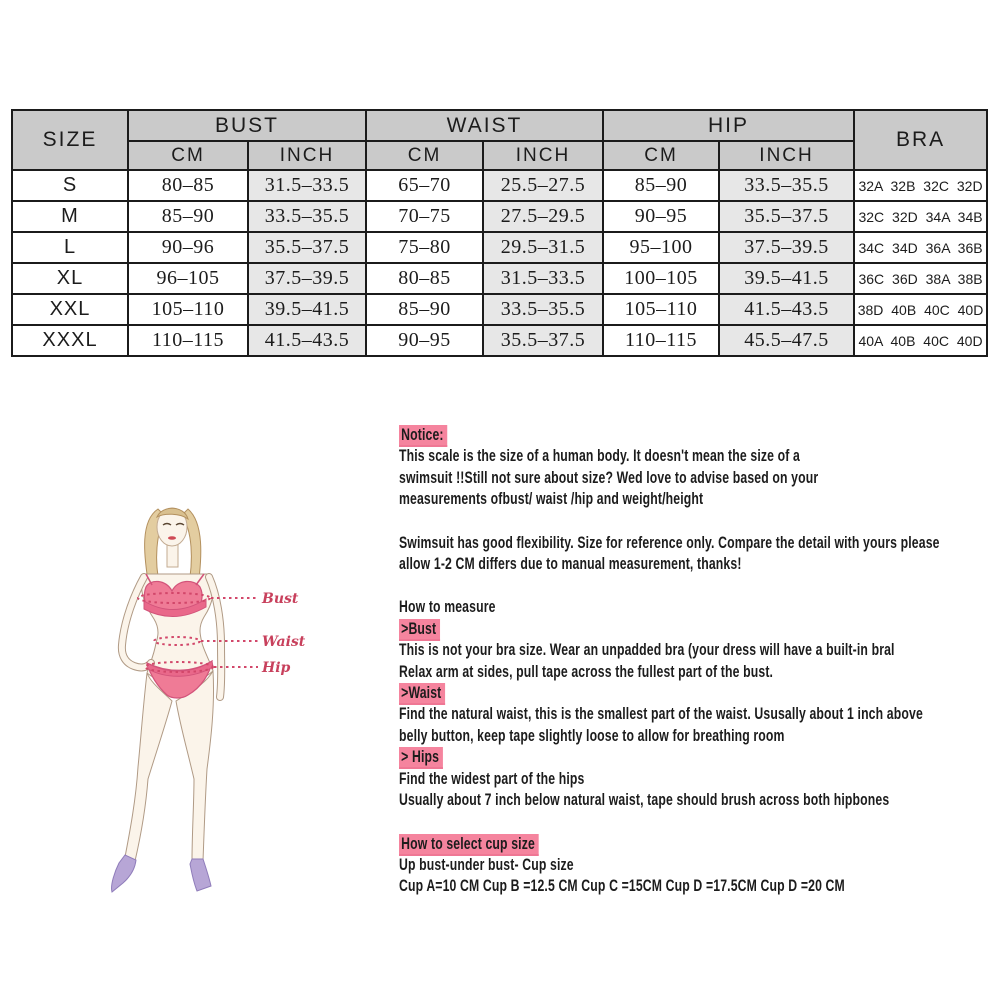  Describe the element at coordinates (787, 309) in the screenshot. I see `cell-hip-inch: 41.5–43.5` at that location.